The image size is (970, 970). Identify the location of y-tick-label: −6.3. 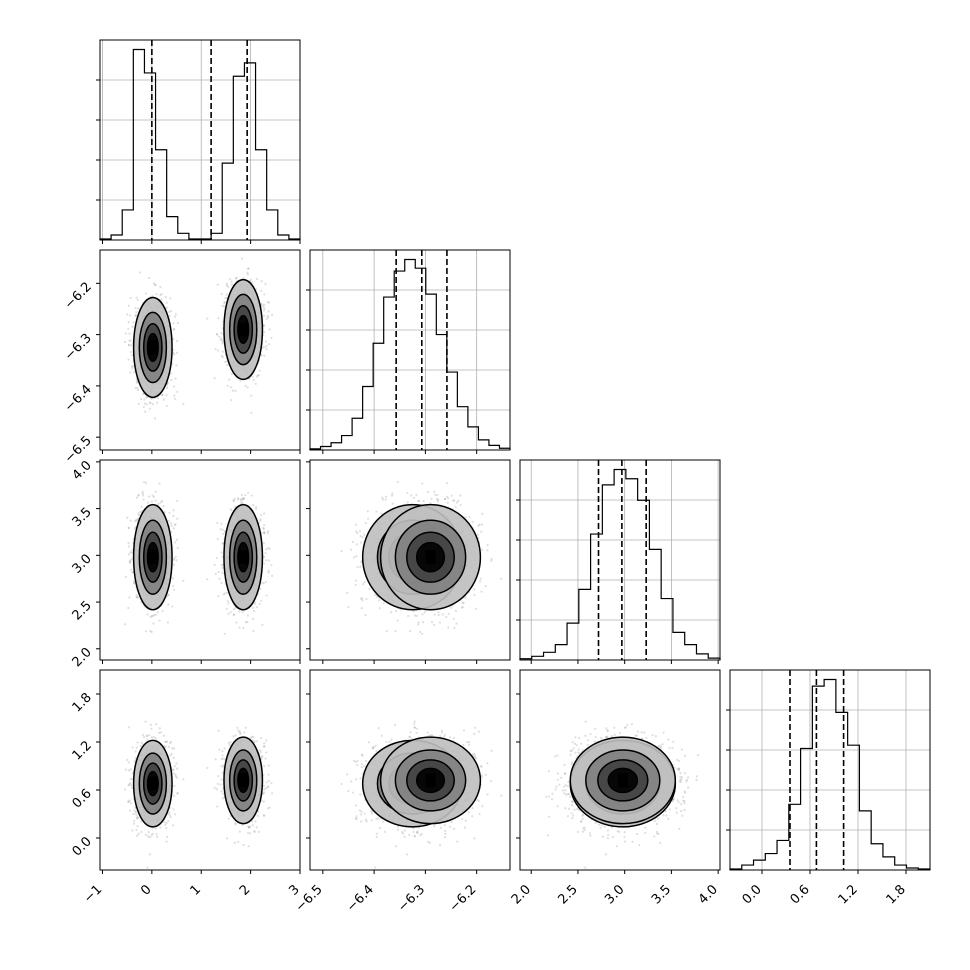
(78, 347).